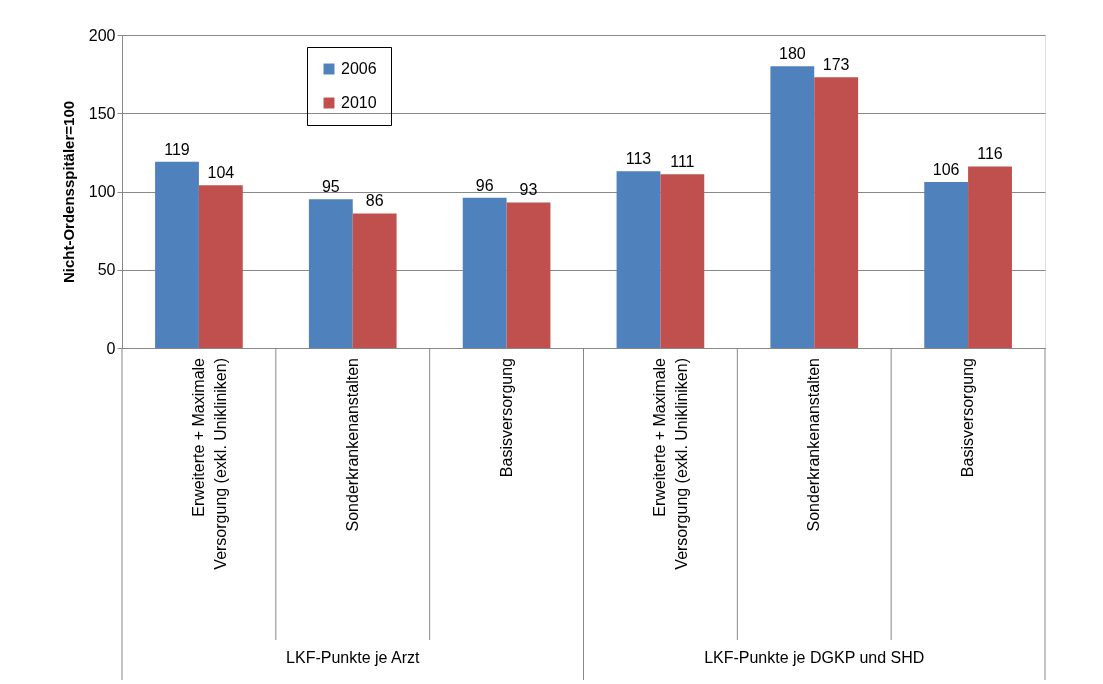  Describe the element at coordinates (359, 102) in the screenshot. I see `legend-label: 2010` at that location.